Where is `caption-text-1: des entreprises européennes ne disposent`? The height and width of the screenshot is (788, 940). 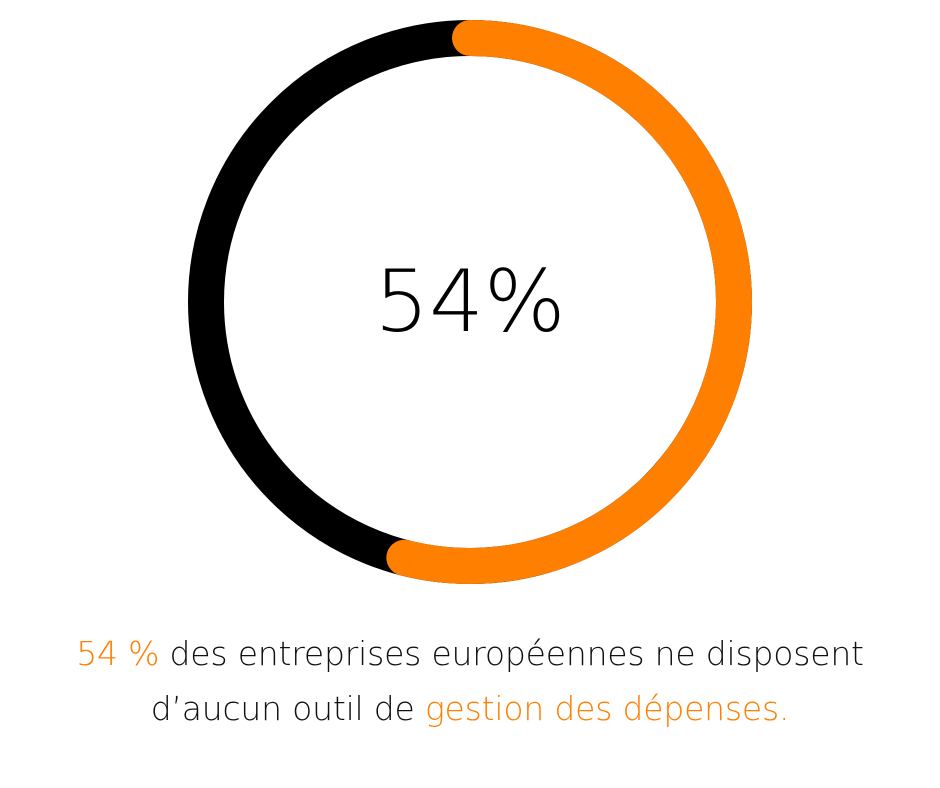
caption-text-1: des entreprises européennes ne disposent is located at coordinates (511, 653).